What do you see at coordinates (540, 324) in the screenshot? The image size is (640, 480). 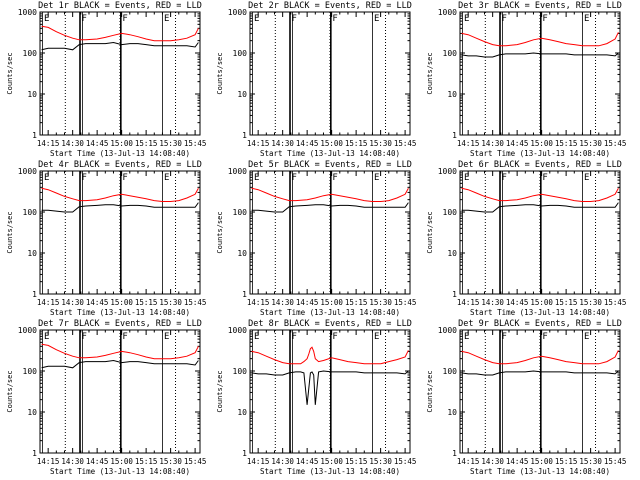 I see `panel-title: Det 9r BLACK = Events, RED = LLD` at bounding box center [540, 324].